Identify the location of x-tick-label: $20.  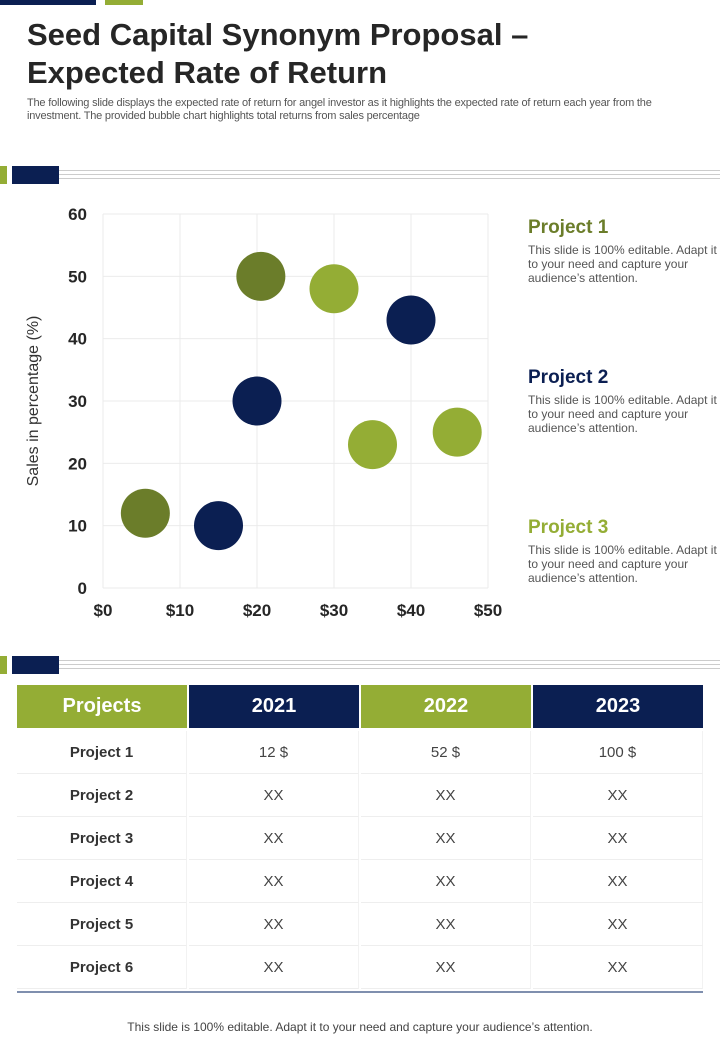
(257, 610).